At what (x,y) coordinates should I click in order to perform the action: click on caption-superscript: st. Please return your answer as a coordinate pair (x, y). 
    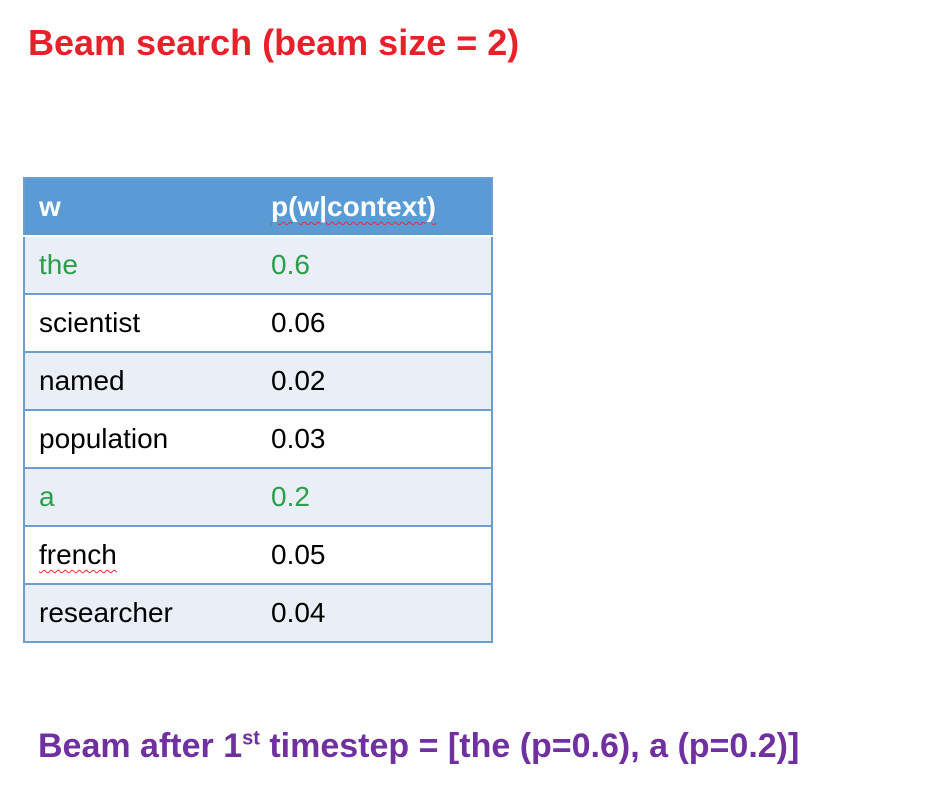
    Looking at the image, I should click on (251, 738).